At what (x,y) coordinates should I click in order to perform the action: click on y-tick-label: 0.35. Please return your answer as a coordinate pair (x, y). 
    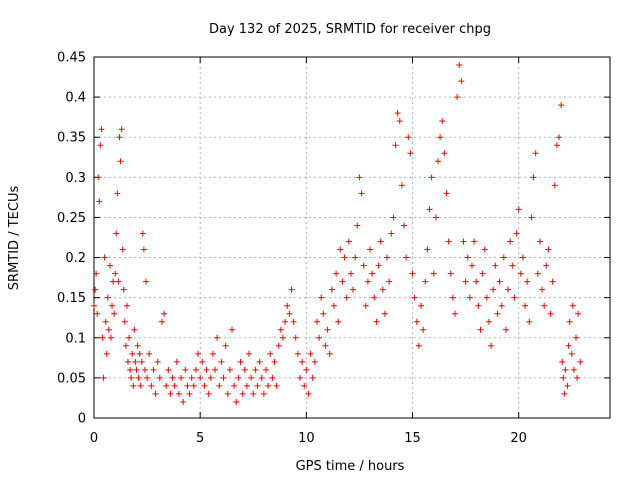
    Looking at the image, I should click on (71, 138).